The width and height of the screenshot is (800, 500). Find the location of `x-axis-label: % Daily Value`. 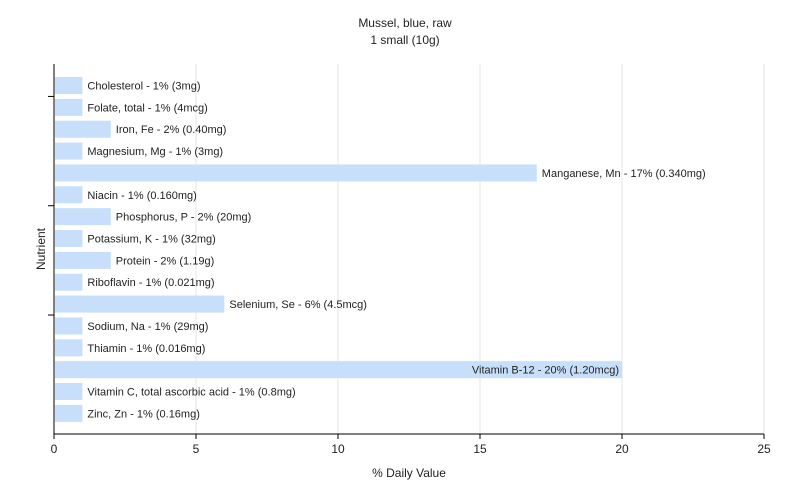

x-axis-label: % Daily Value is located at coordinates (409, 473).